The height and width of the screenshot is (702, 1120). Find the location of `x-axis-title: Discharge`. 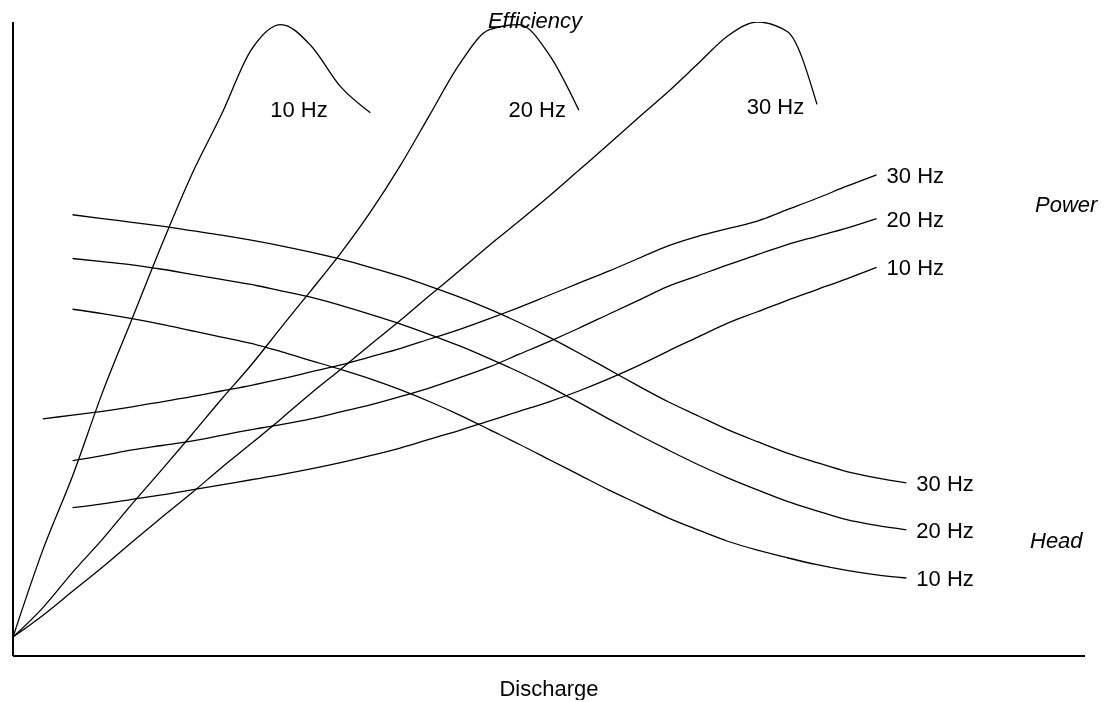

x-axis-title: Discharge is located at coordinates (549, 688).